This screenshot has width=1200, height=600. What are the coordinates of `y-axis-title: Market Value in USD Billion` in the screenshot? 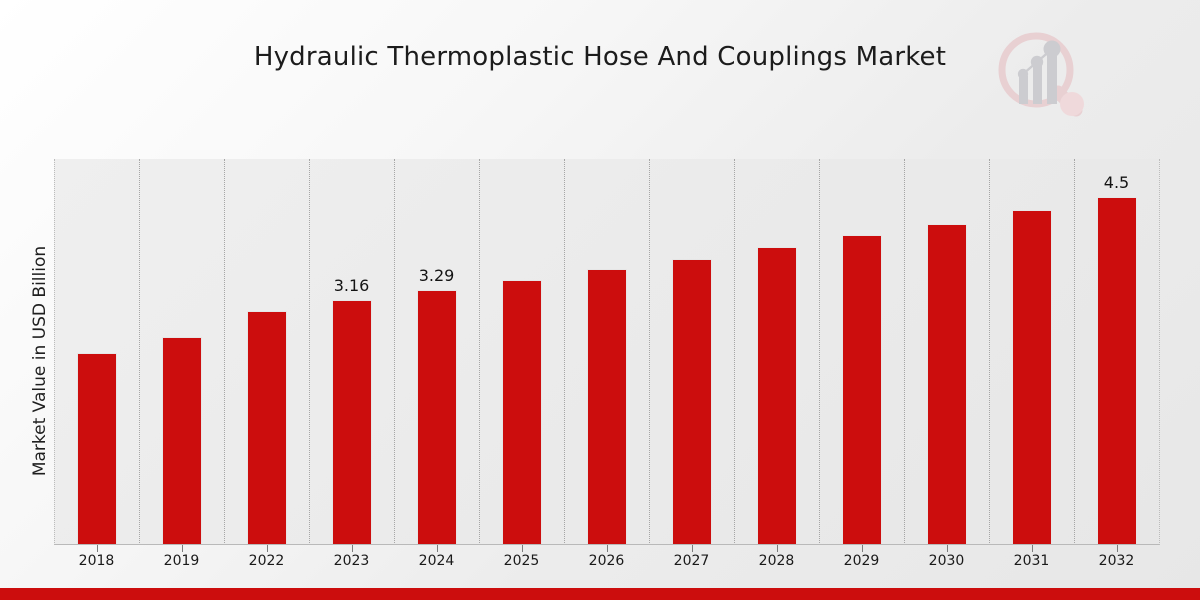 It's located at (40, 361).